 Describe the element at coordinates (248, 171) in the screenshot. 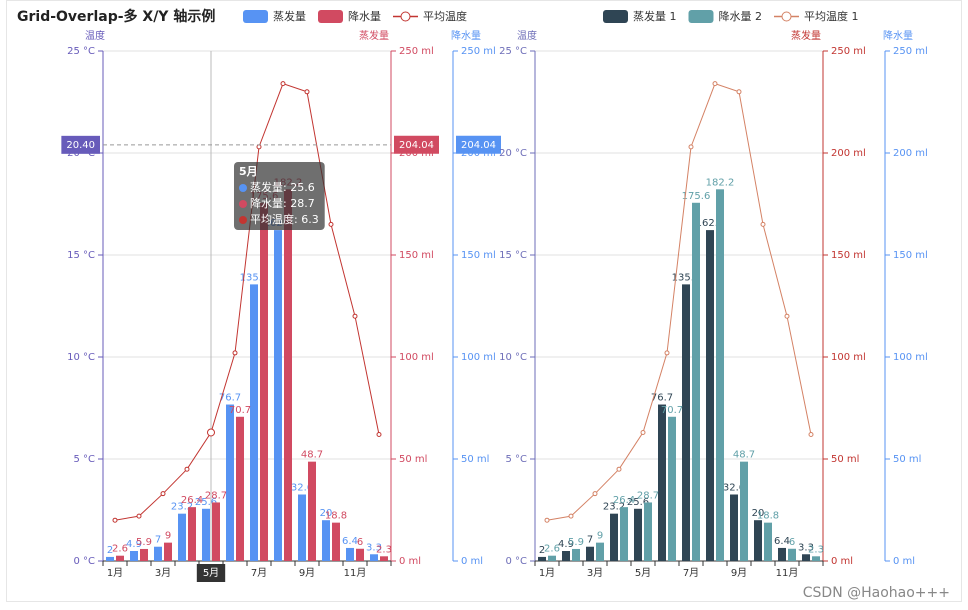

I see `tooltip-title: 5月` at that location.